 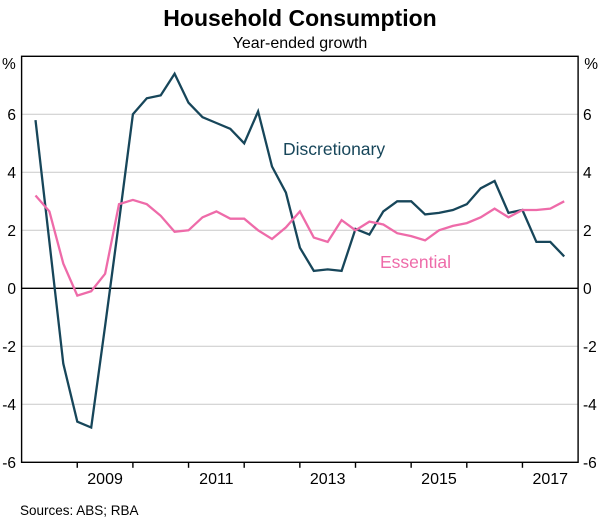 I want to click on chart-subtitle: Year-ended growth, so click(x=300, y=43).